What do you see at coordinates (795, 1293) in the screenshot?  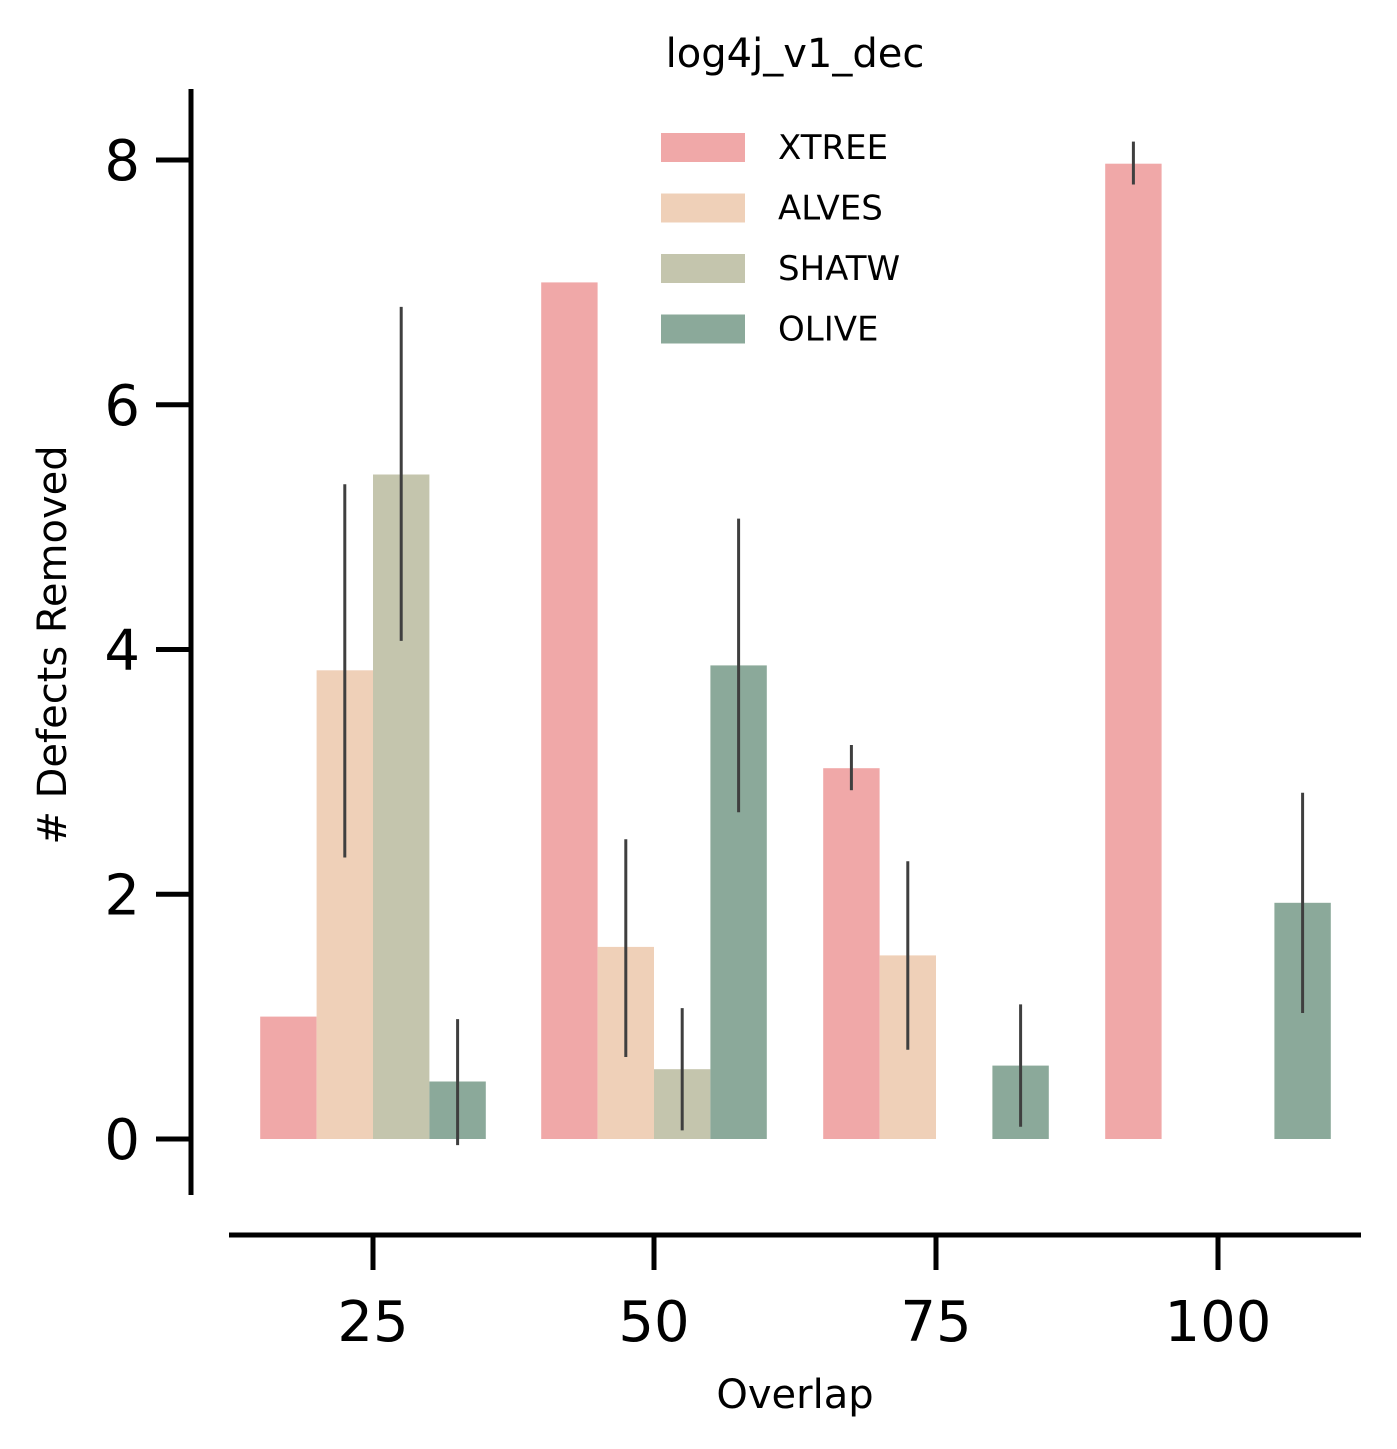 I see `x-axis: 25 50 75 100` at bounding box center [795, 1293].